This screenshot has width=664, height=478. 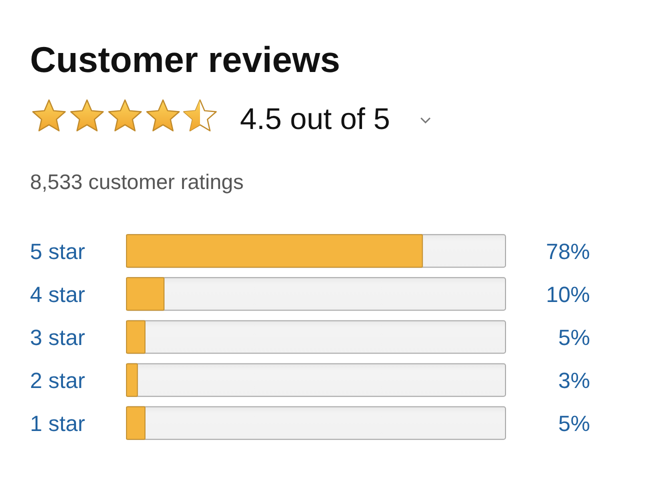 I want to click on y-tick-label: 4 star, so click(x=58, y=294).